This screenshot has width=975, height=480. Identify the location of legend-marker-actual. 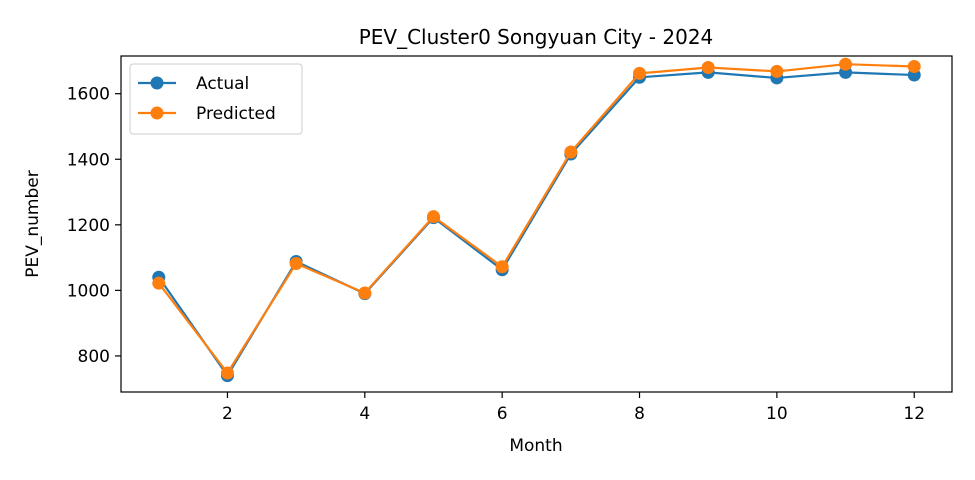
(157, 83).